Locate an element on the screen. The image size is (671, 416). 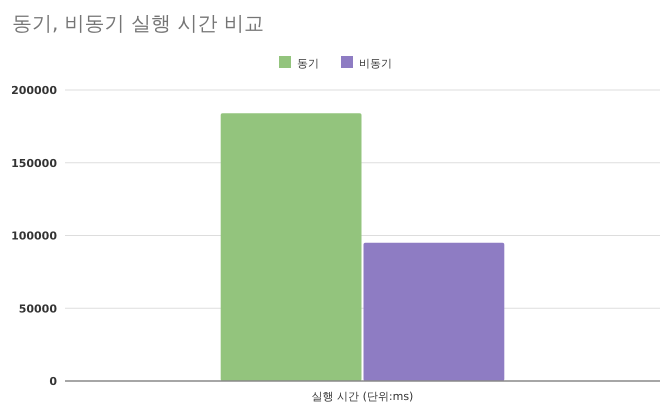
y-tick-label: 100000 is located at coordinates (34, 236).